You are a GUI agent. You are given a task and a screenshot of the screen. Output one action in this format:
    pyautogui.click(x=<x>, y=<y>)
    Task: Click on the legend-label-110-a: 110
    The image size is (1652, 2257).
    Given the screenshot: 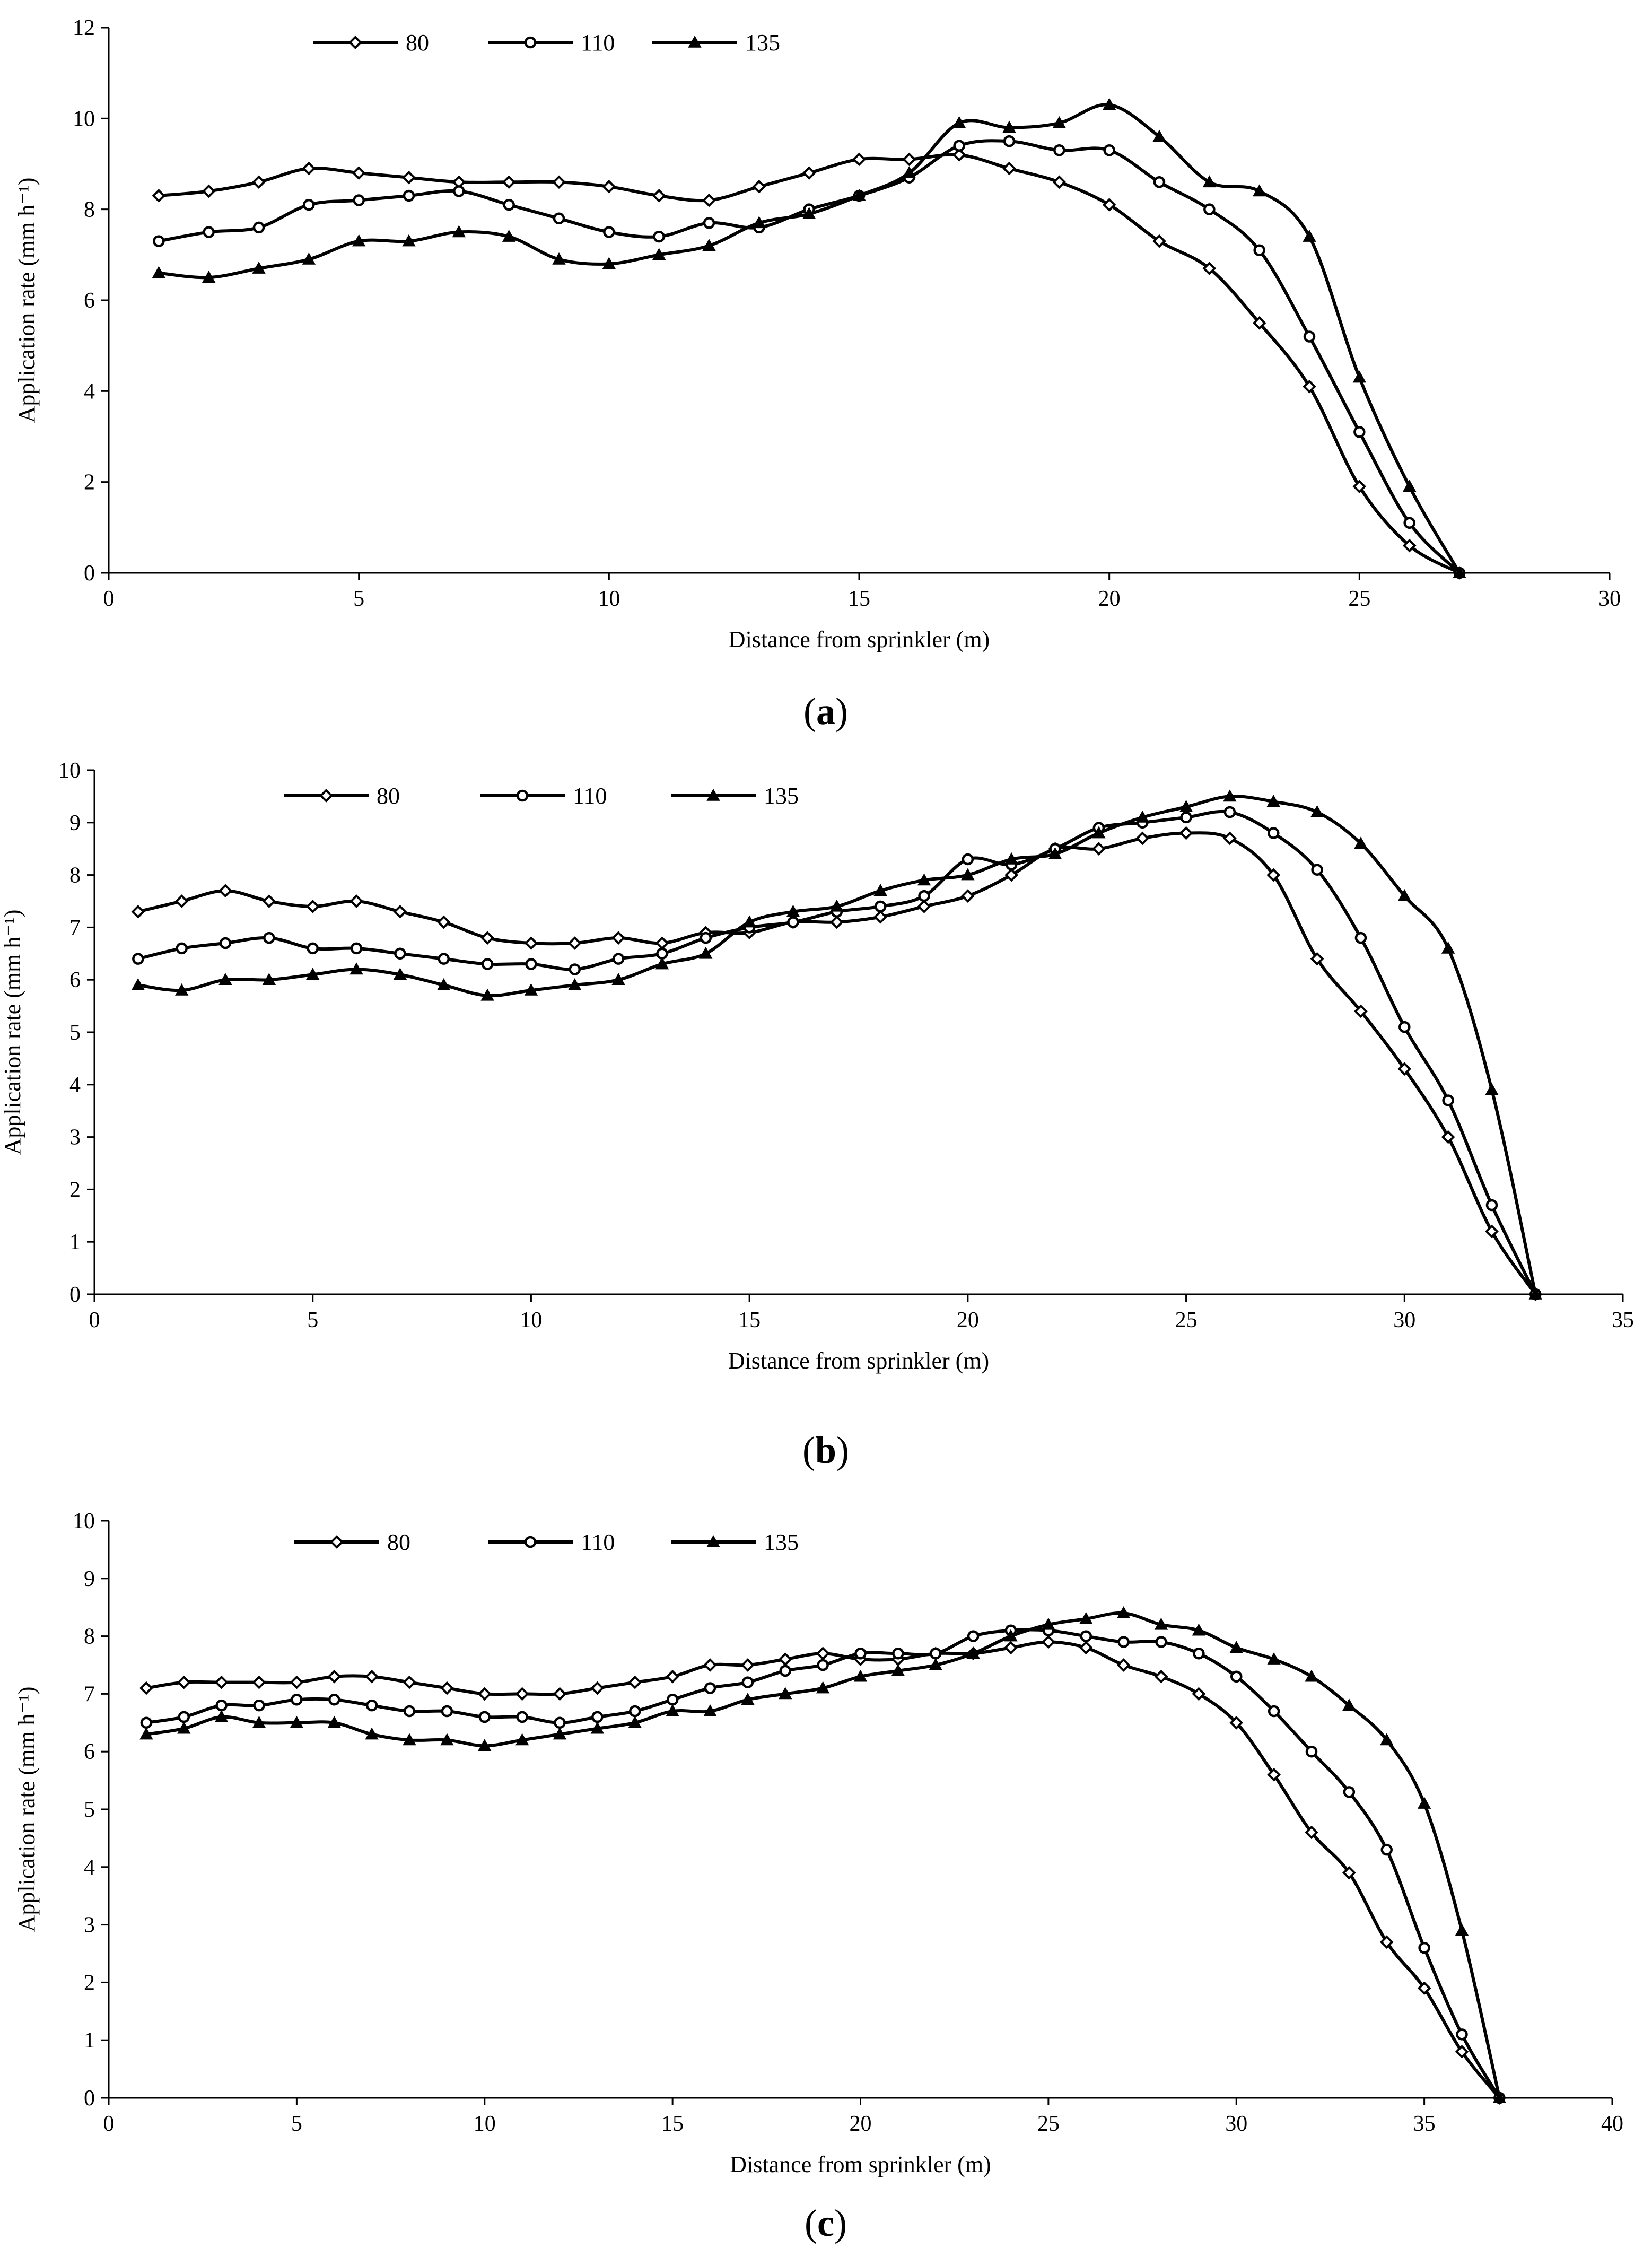 What is the action you would take?
    pyautogui.click(x=598, y=43)
    